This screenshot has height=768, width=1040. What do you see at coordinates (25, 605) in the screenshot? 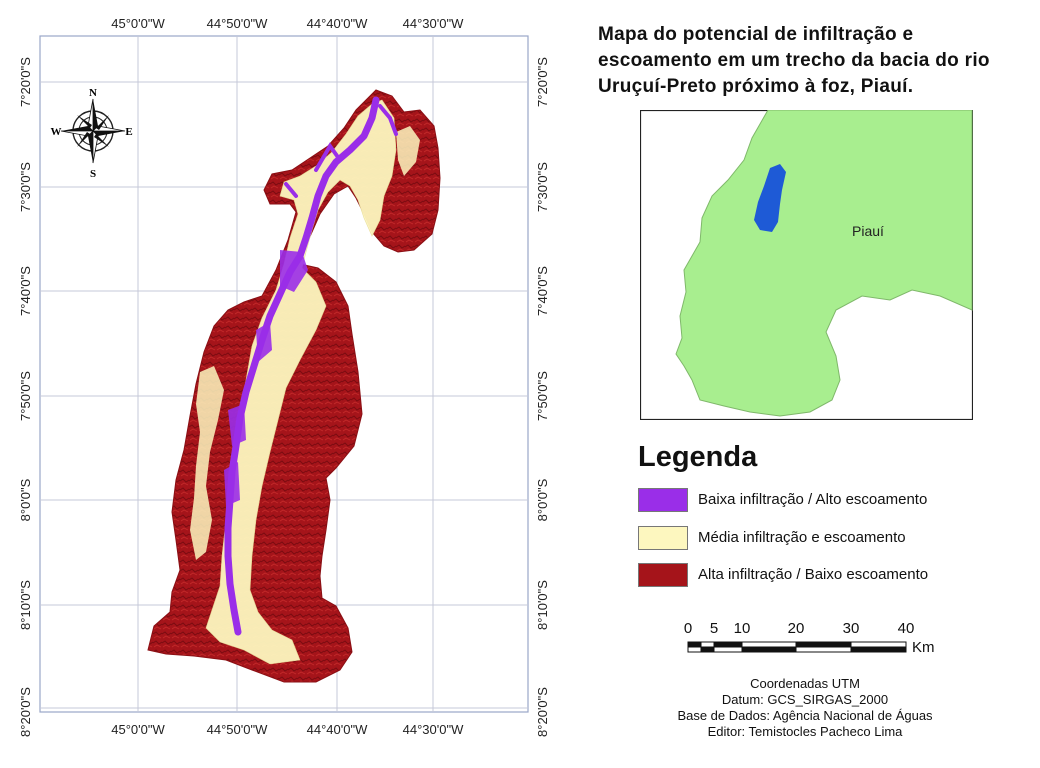
I see `left-tick: 8°10'0"S` at bounding box center [25, 605].